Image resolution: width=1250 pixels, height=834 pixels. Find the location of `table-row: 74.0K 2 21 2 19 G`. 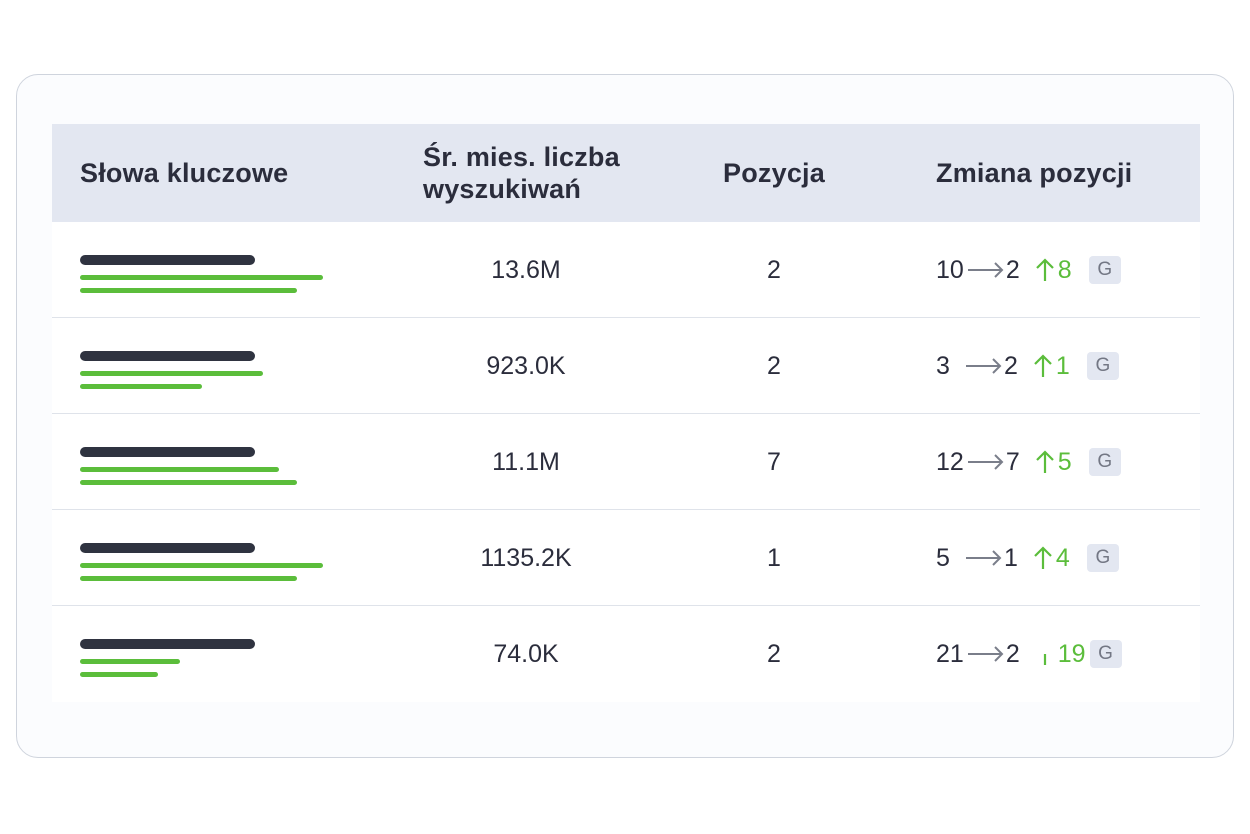

table-row: 74.0K 2 21 2 19 G is located at coordinates (626, 654).